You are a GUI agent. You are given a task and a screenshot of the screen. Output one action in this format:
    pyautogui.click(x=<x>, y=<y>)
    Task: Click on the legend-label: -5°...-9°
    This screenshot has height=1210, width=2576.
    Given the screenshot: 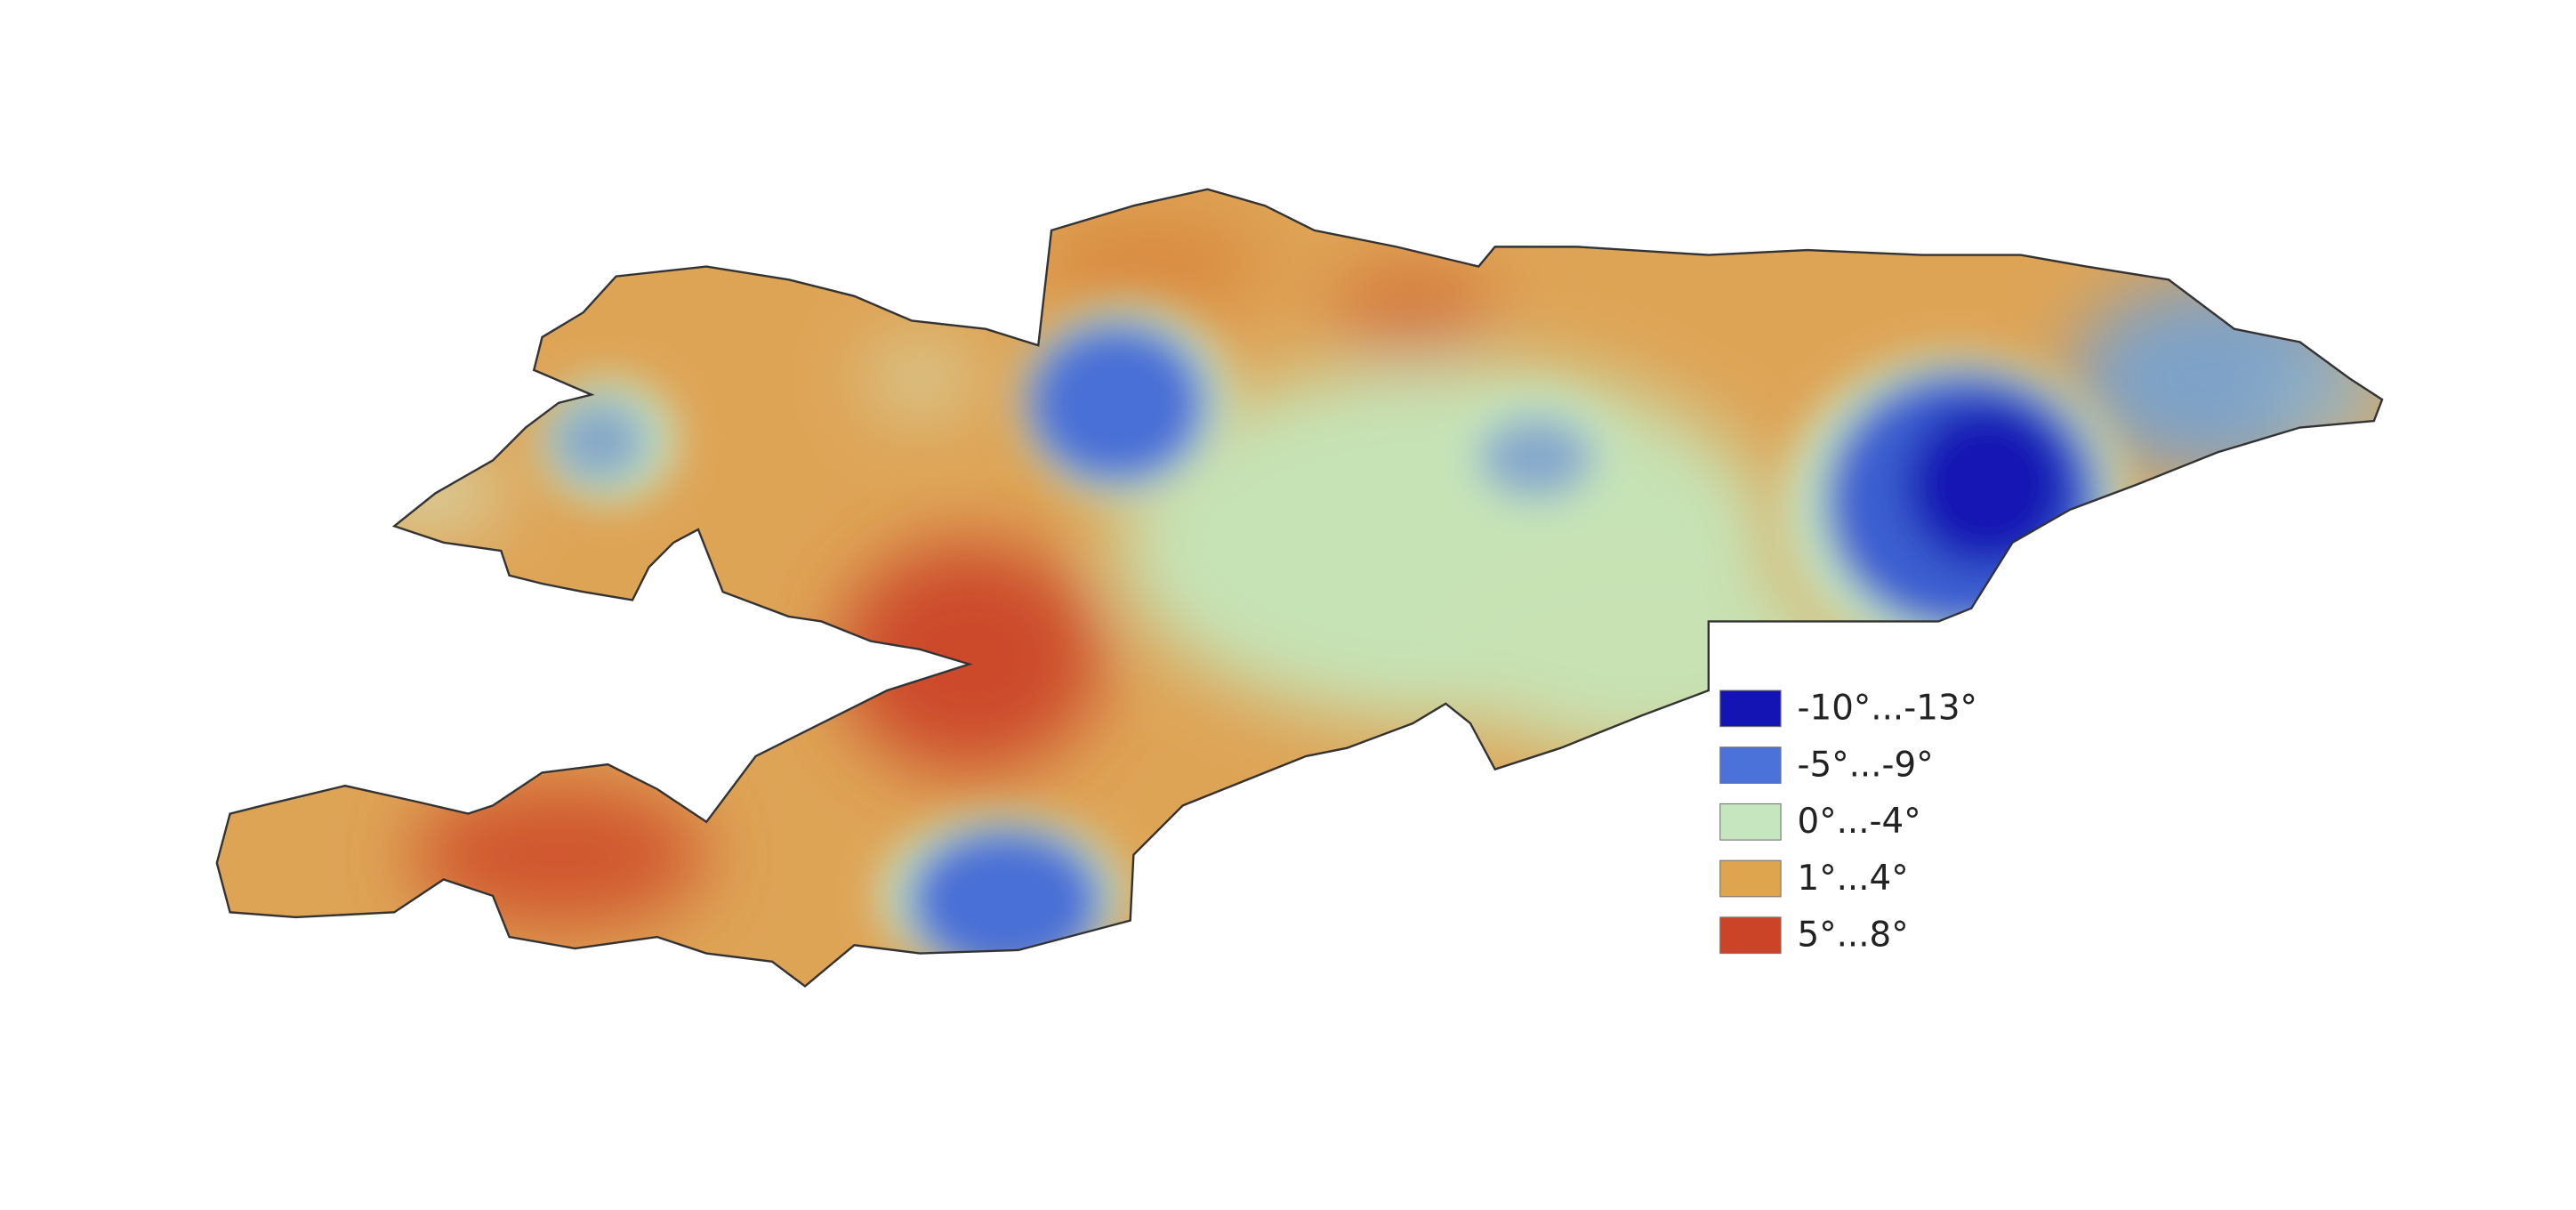 What is the action you would take?
    pyautogui.click(x=1866, y=765)
    